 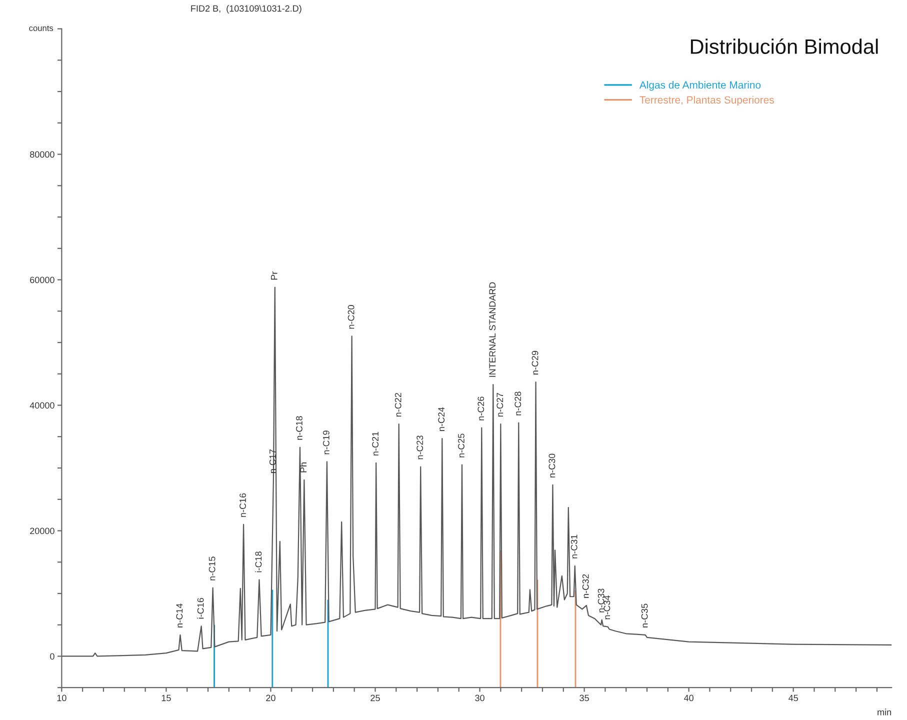 I want to click on annotation: n-C26, so click(x=481, y=408).